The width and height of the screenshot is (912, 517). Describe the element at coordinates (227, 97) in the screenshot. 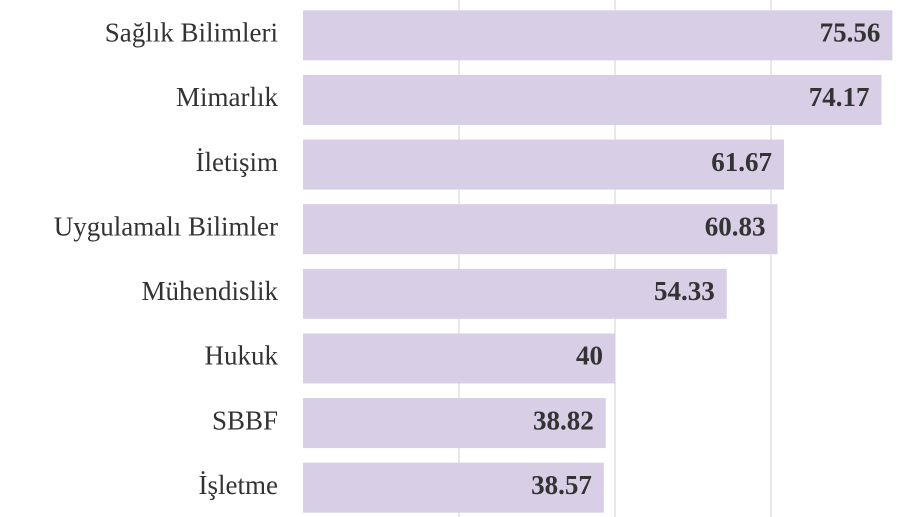

I see `y-tick-label: Mimarlık` at that location.